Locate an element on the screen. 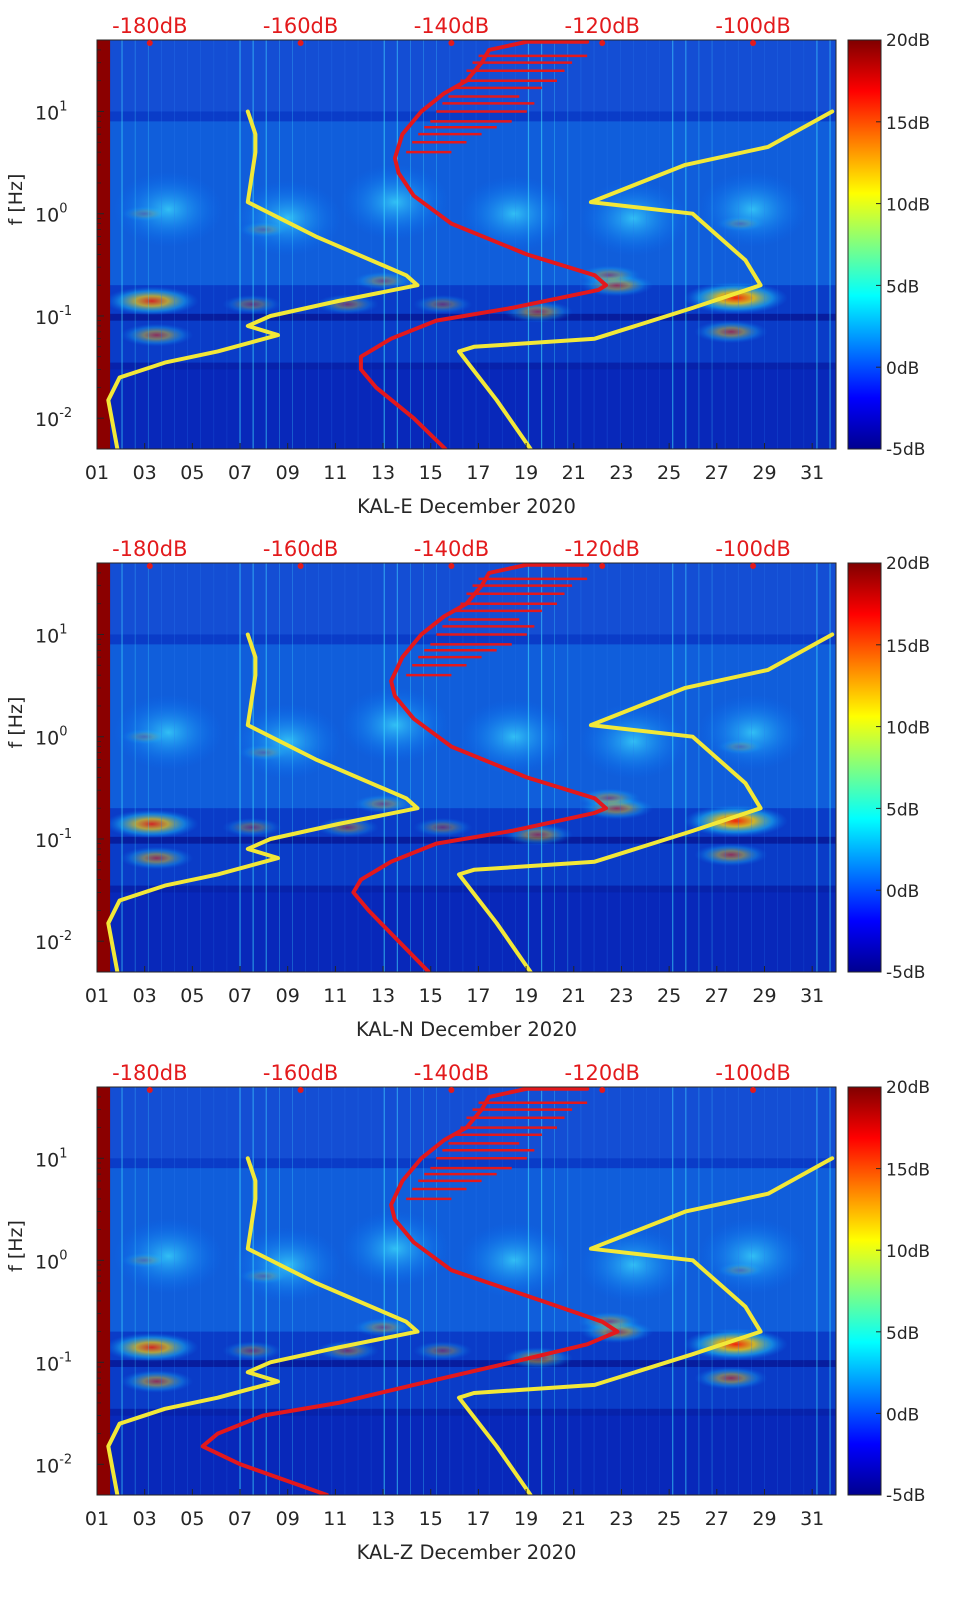 The width and height of the screenshot is (962, 1599). colorbar-tick-label: 20dB is located at coordinates (908, 1088).